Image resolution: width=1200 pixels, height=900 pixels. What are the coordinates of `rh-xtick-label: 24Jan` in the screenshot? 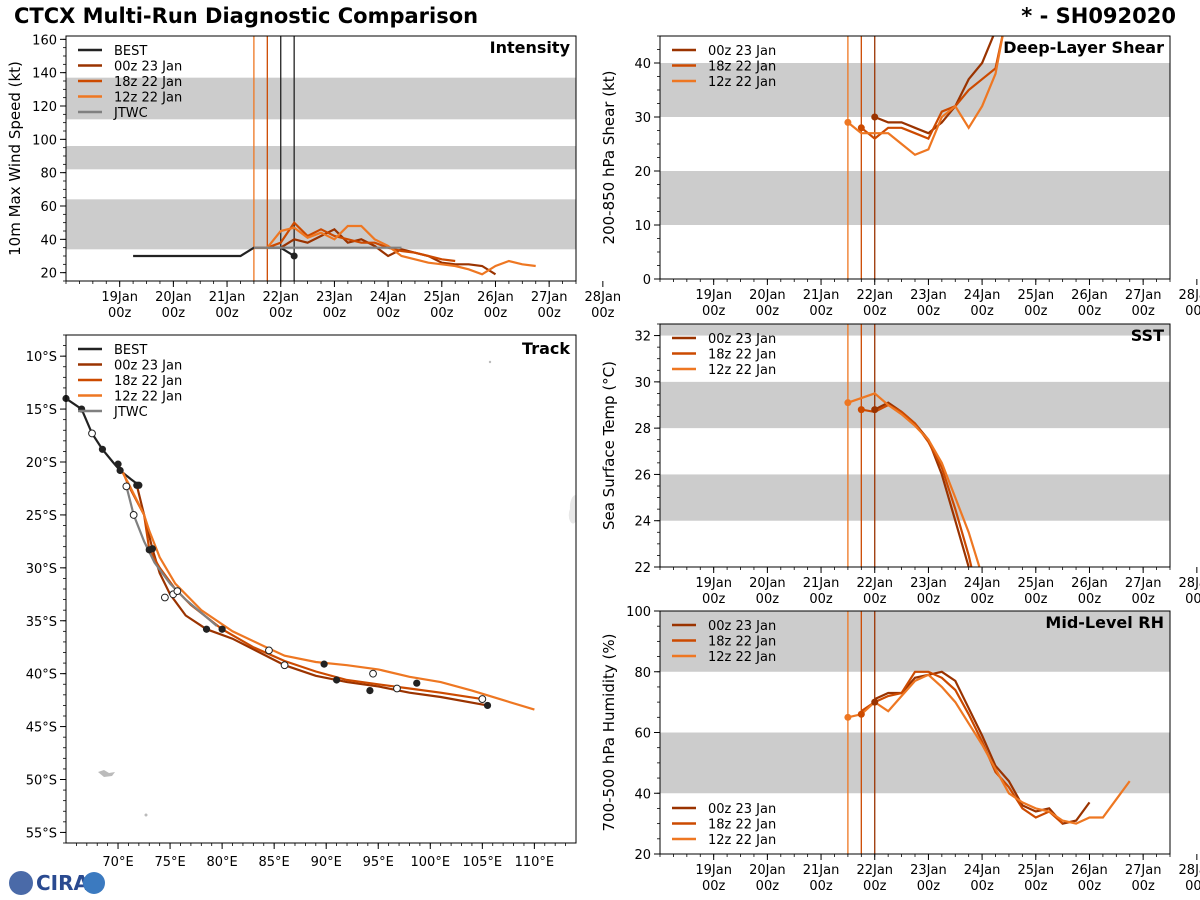 It's located at (982, 870).